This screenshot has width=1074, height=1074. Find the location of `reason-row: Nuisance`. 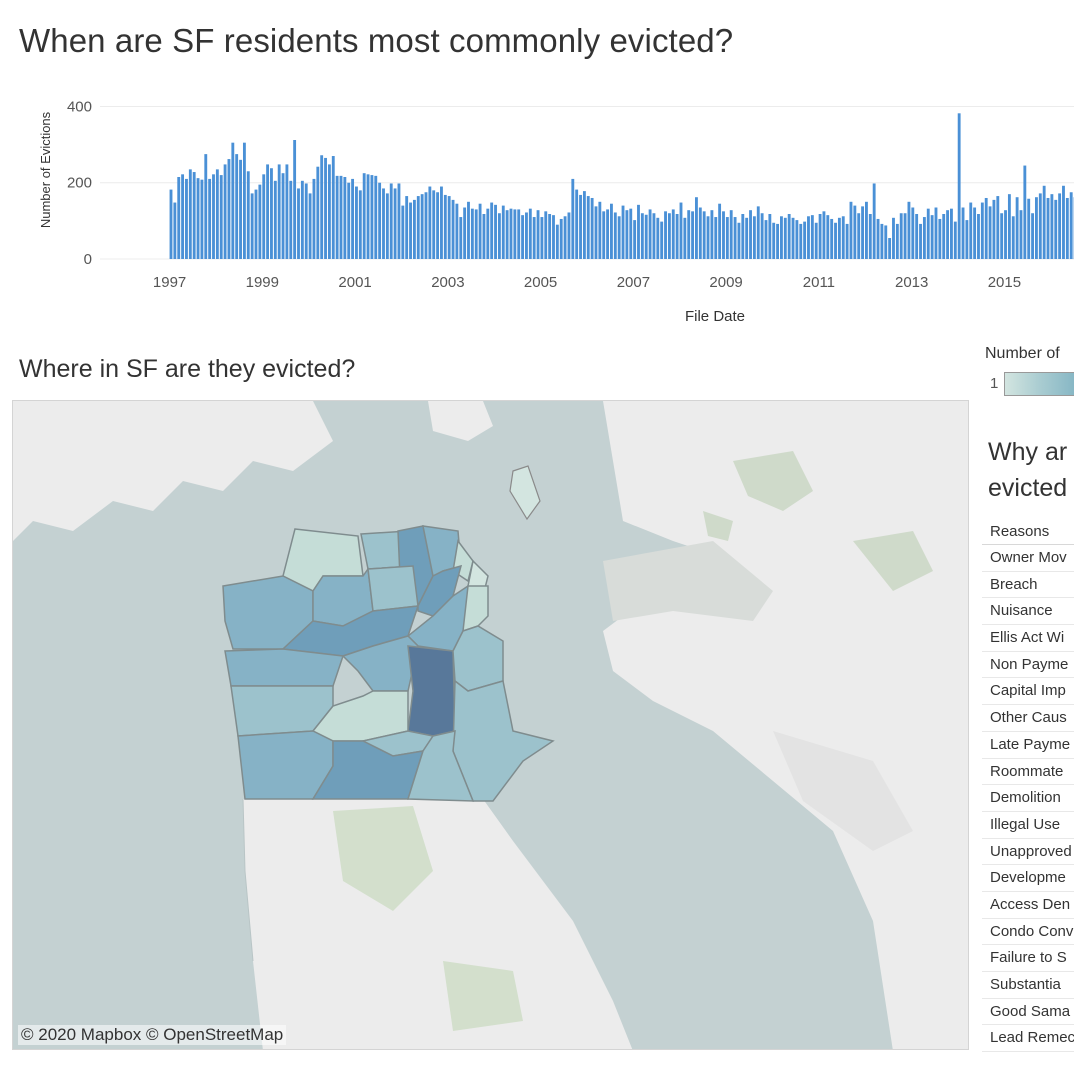

reason-row: Nuisance is located at coordinates (1028, 612).